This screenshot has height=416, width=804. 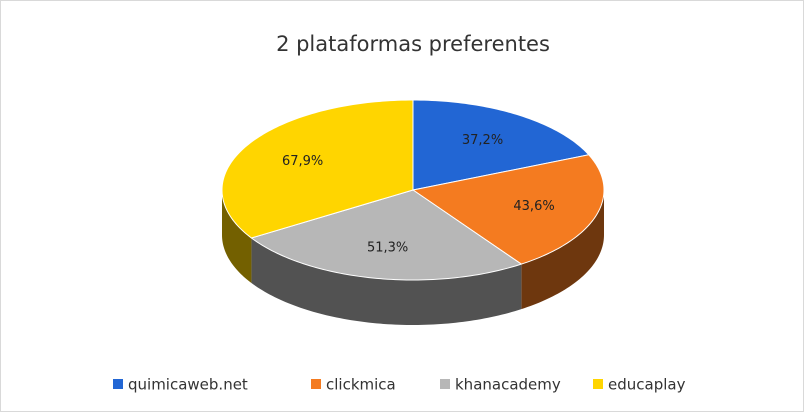 What do you see at coordinates (647, 385) in the screenshot?
I see `legend-label: educaplay` at bounding box center [647, 385].